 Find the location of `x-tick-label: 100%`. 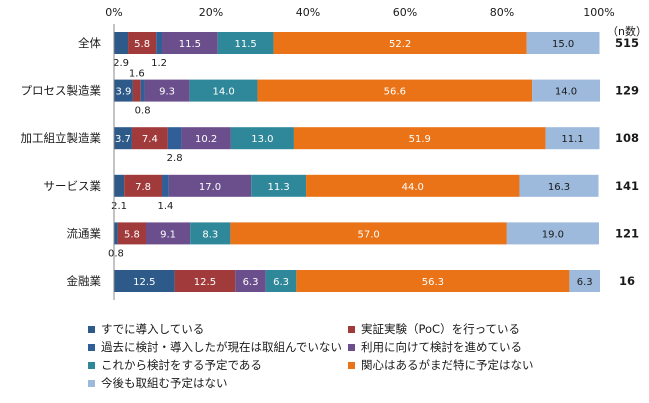

x-tick-label: 100% is located at coordinates (598, 12).